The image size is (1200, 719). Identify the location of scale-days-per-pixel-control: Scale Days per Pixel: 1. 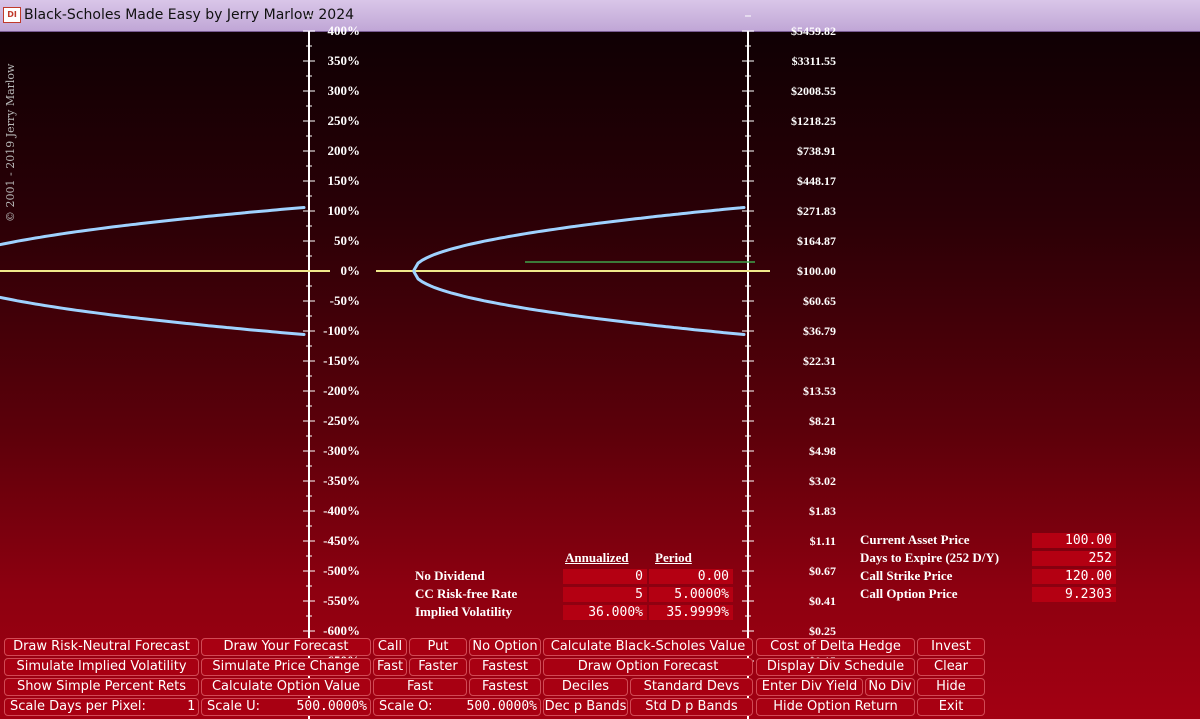
(101, 707).